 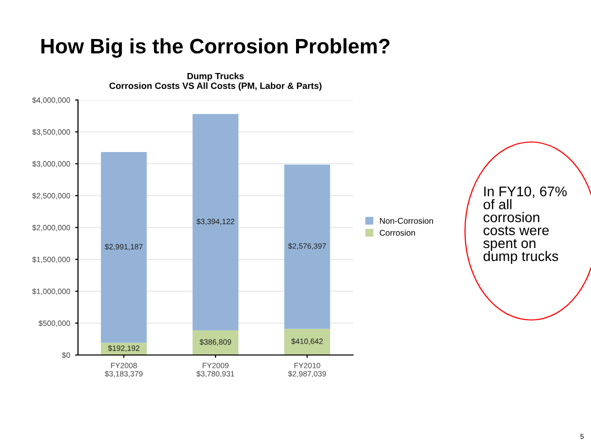 What do you see at coordinates (215, 48) in the screenshot?
I see `chart-title: How Big is the Corrosion Problem?` at bounding box center [215, 48].